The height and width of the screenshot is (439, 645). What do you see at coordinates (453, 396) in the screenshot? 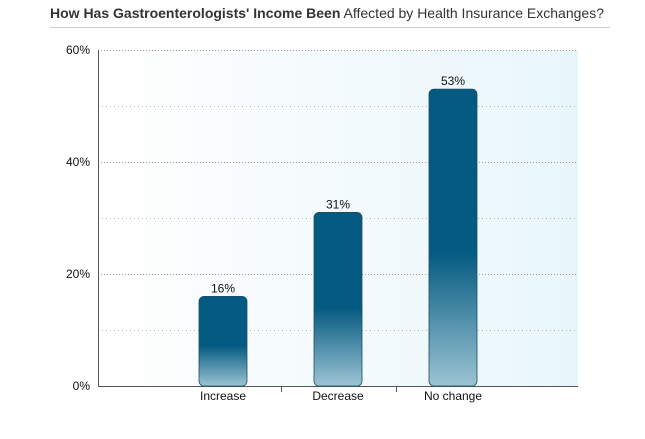
I see `x-tick-label: No change` at bounding box center [453, 396].